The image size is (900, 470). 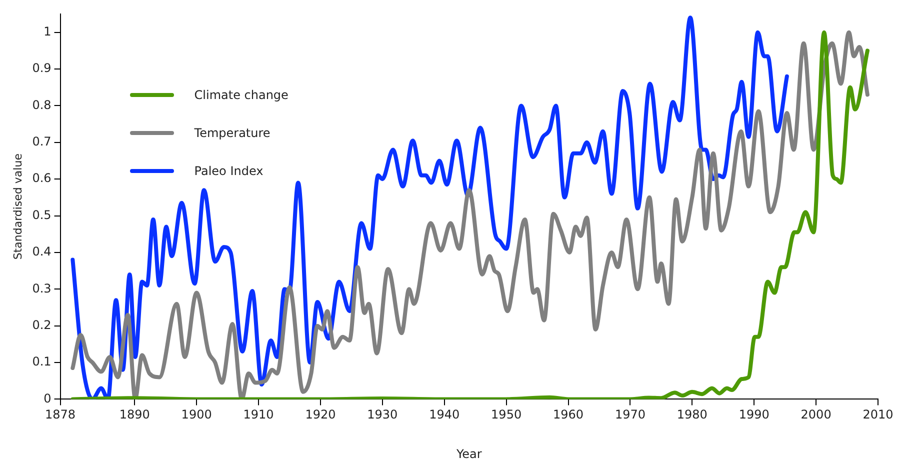 What do you see at coordinates (48, 398) in the screenshot?
I see `y-tick-label: 0` at bounding box center [48, 398].